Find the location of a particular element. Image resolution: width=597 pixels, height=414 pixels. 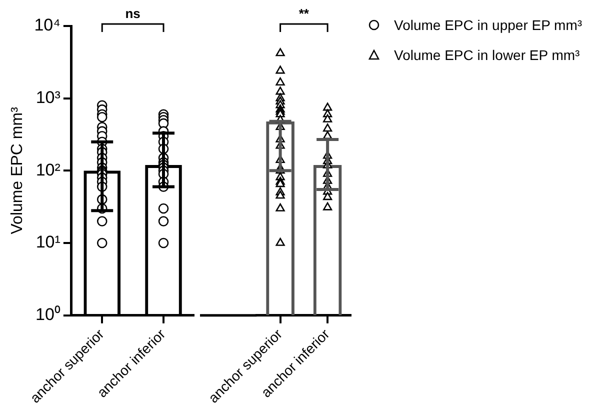

text: Volume EPC in lower EP mm³ is located at coordinates (487, 55).